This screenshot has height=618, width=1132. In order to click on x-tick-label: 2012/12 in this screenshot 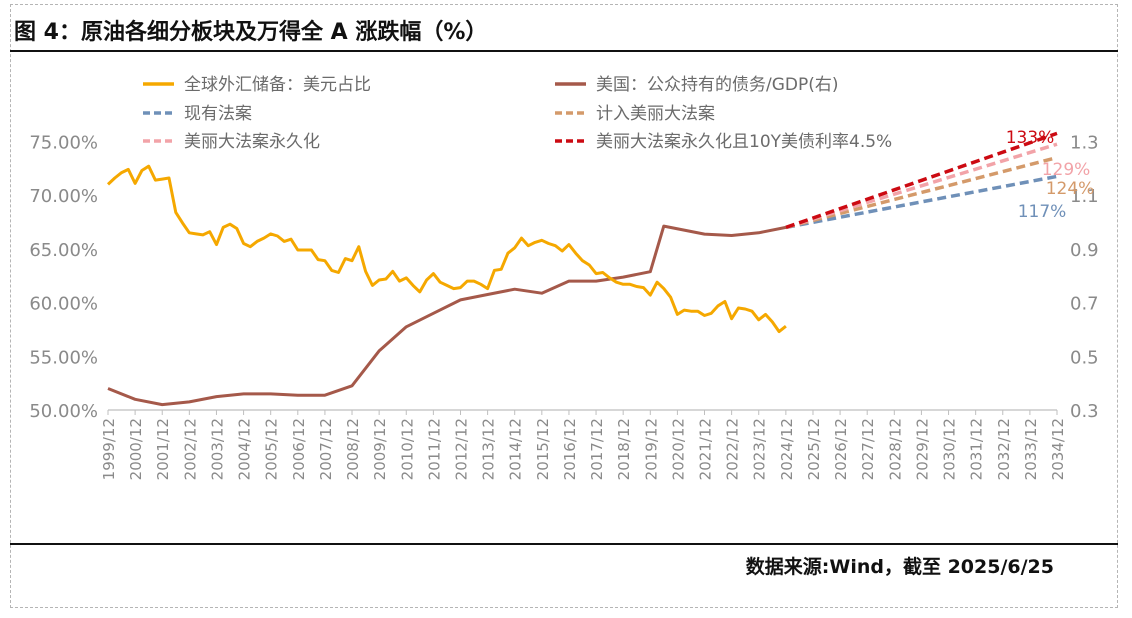, I will do `click(461, 449)`.